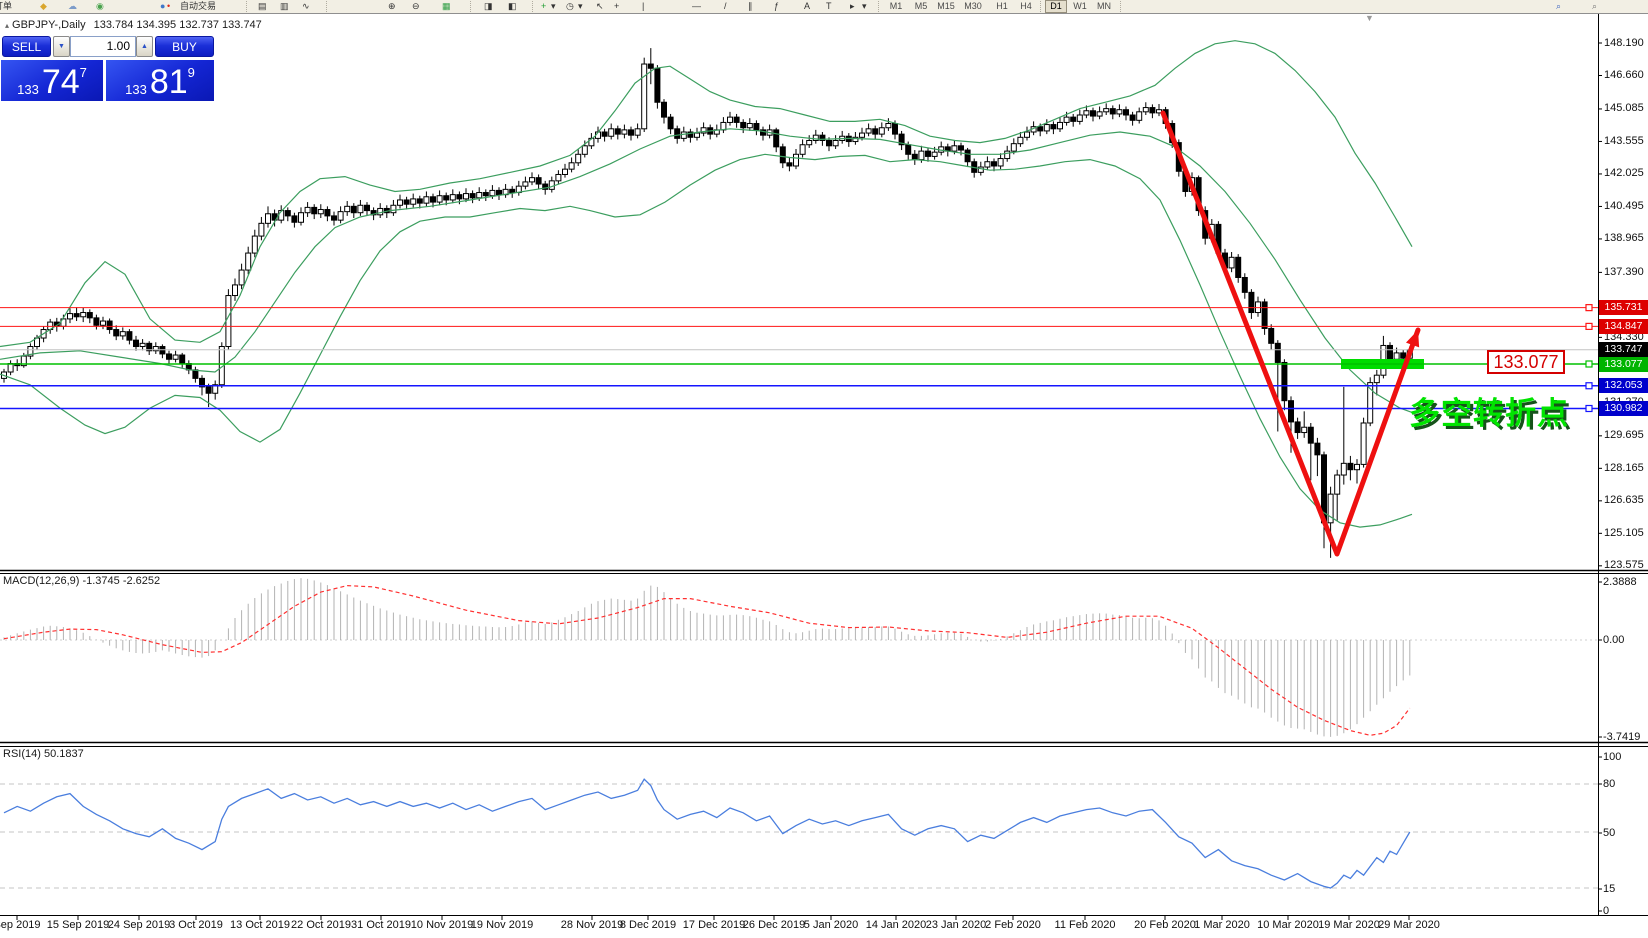 The width and height of the screenshot is (1648, 938). What do you see at coordinates (807, 6) in the screenshot?
I see `text-tool-icon: A` at bounding box center [807, 6].